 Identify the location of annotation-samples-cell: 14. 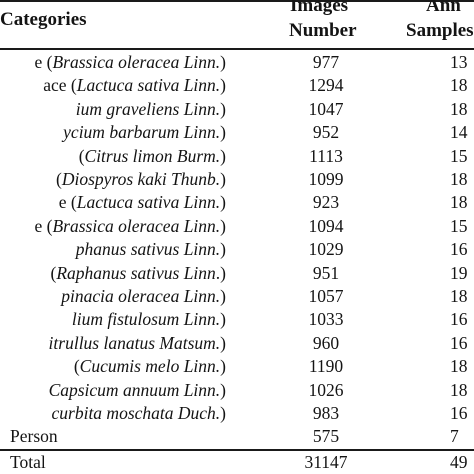
(459, 132).